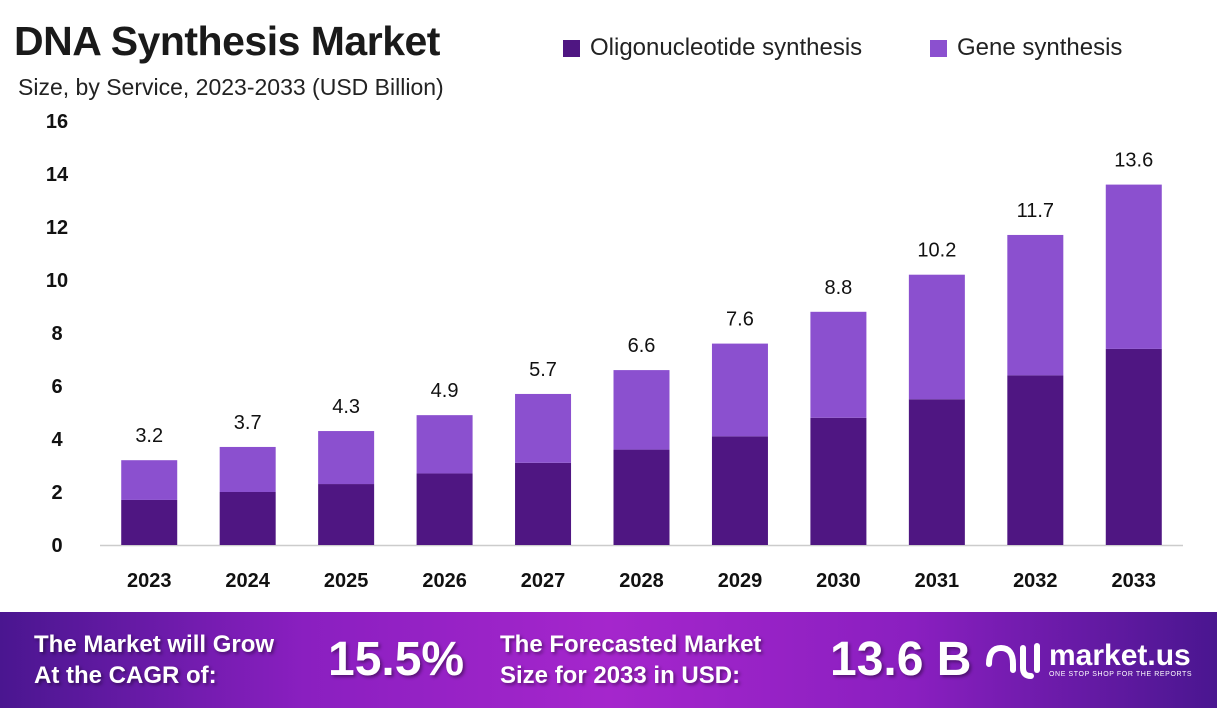  What do you see at coordinates (936, 337) in the screenshot?
I see `bar-gene-2031` at bounding box center [936, 337].